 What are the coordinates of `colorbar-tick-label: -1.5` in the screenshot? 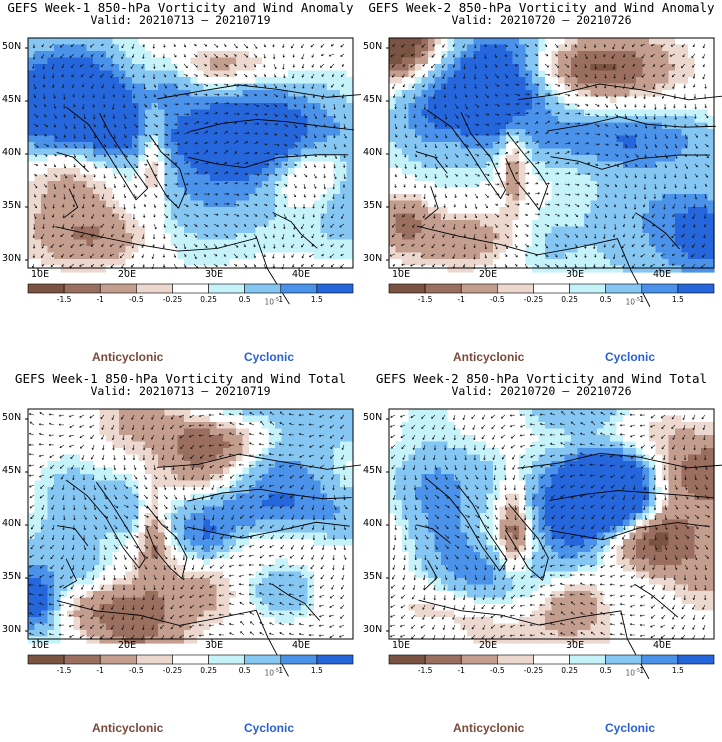 It's located at (64, 299).